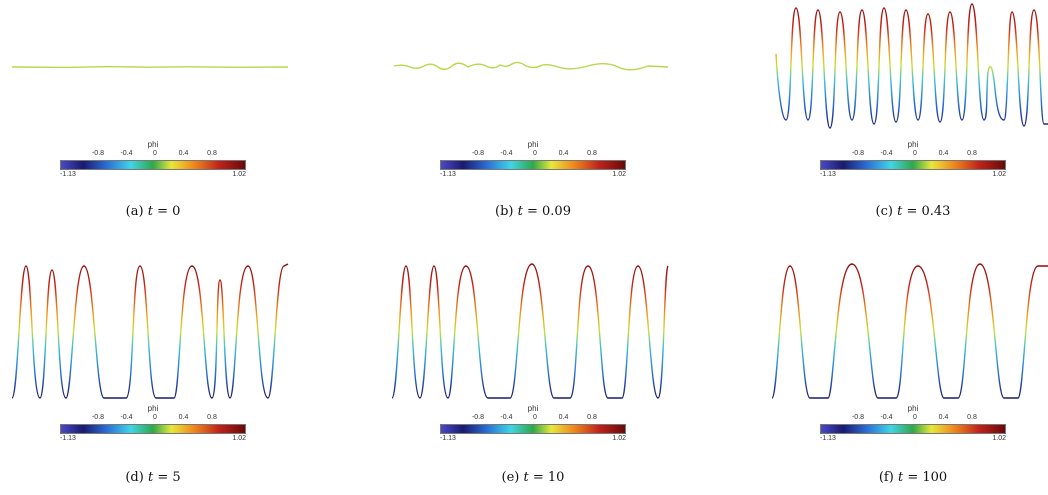 The height and width of the screenshot is (495, 1048). What do you see at coordinates (134, 477) in the screenshot?
I see `caption-label: (d)` at bounding box center [134, 477].